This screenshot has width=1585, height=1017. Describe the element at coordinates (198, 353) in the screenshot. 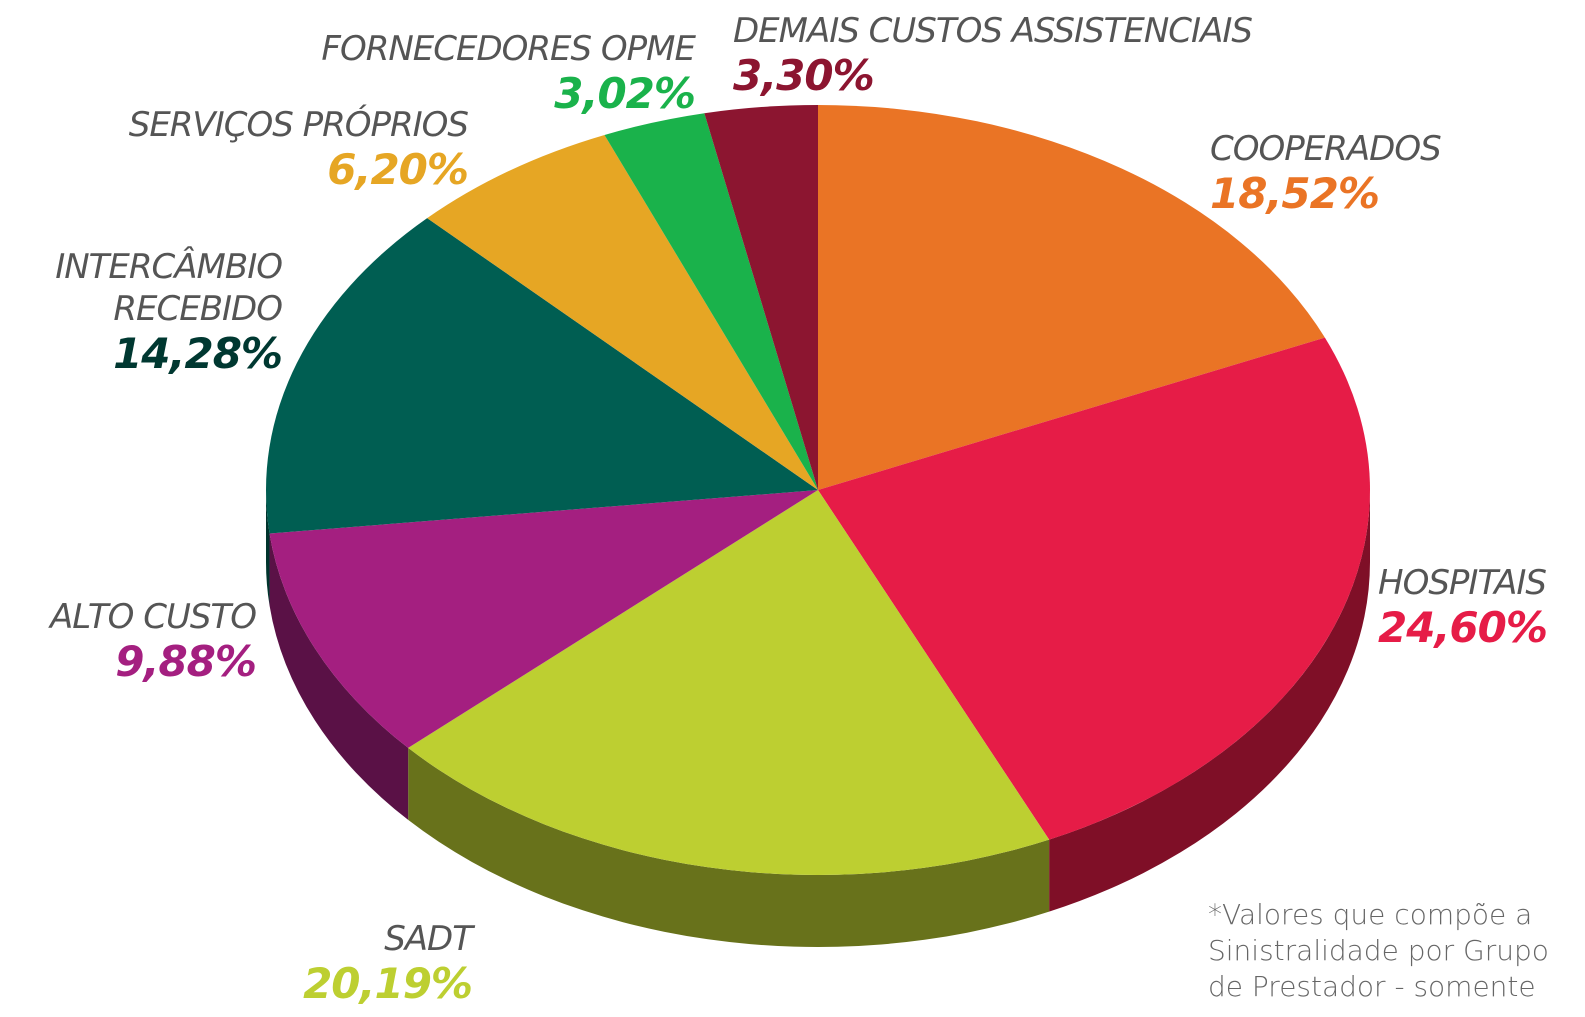

I see `value-label: 14,28%` at that location.